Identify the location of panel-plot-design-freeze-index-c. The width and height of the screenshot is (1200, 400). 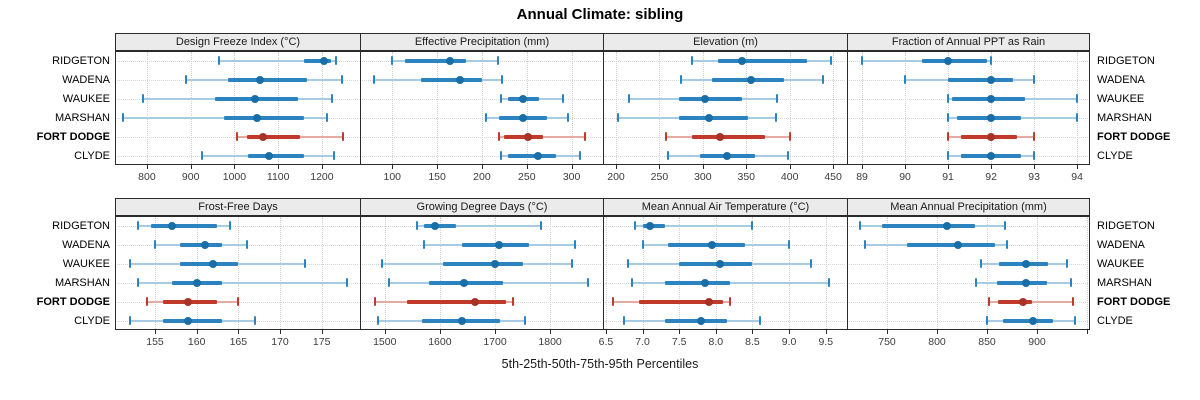
(237, 108).